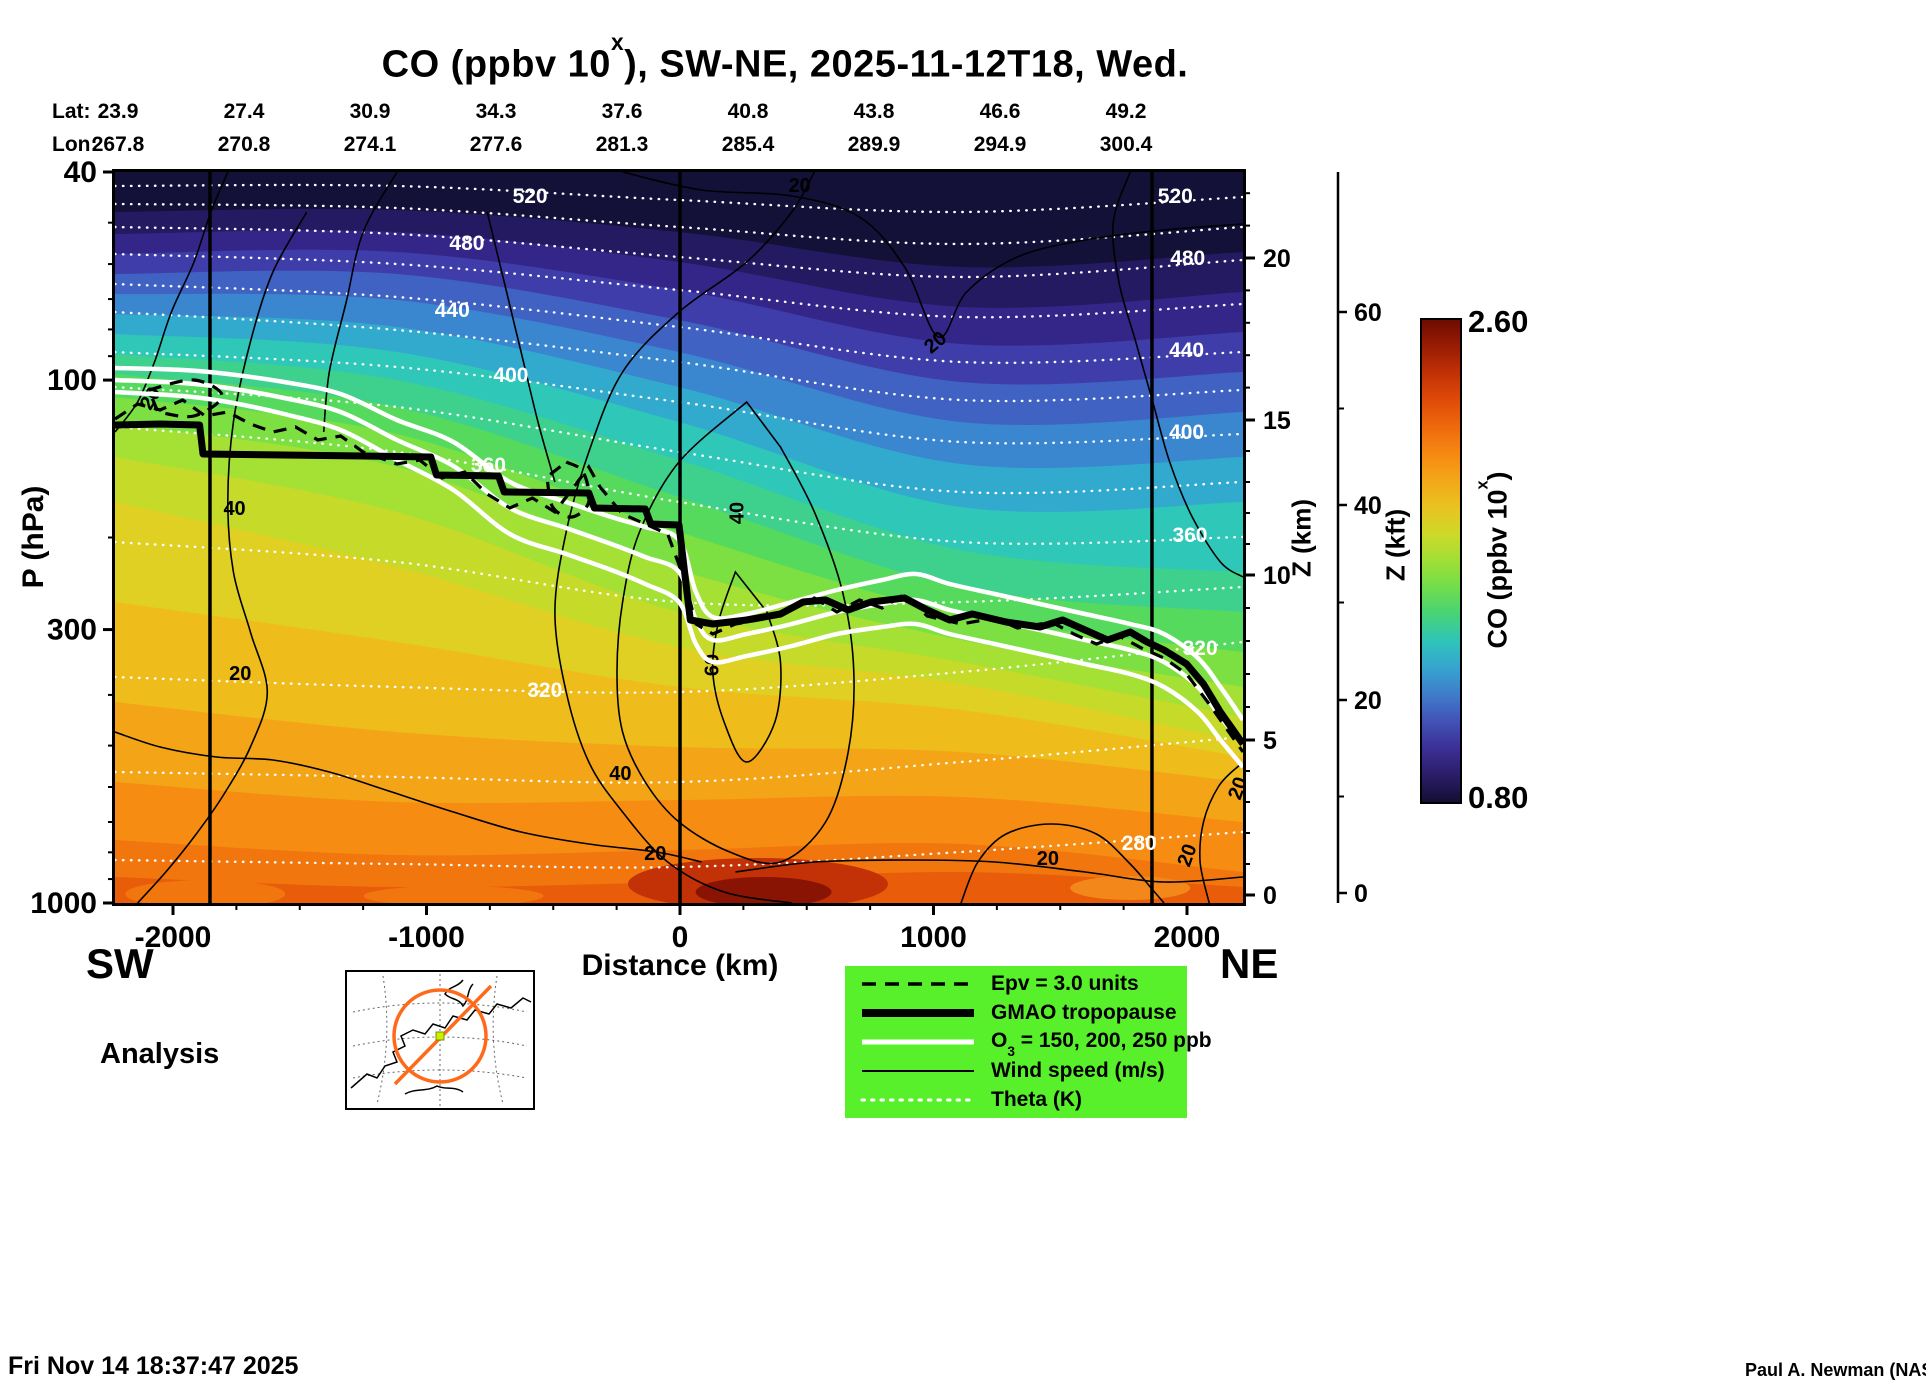  What do you see at coordinates (1126, 144) in the screenshot?
I see `lon-value: 300.4` at bounding box center [1126, 144].